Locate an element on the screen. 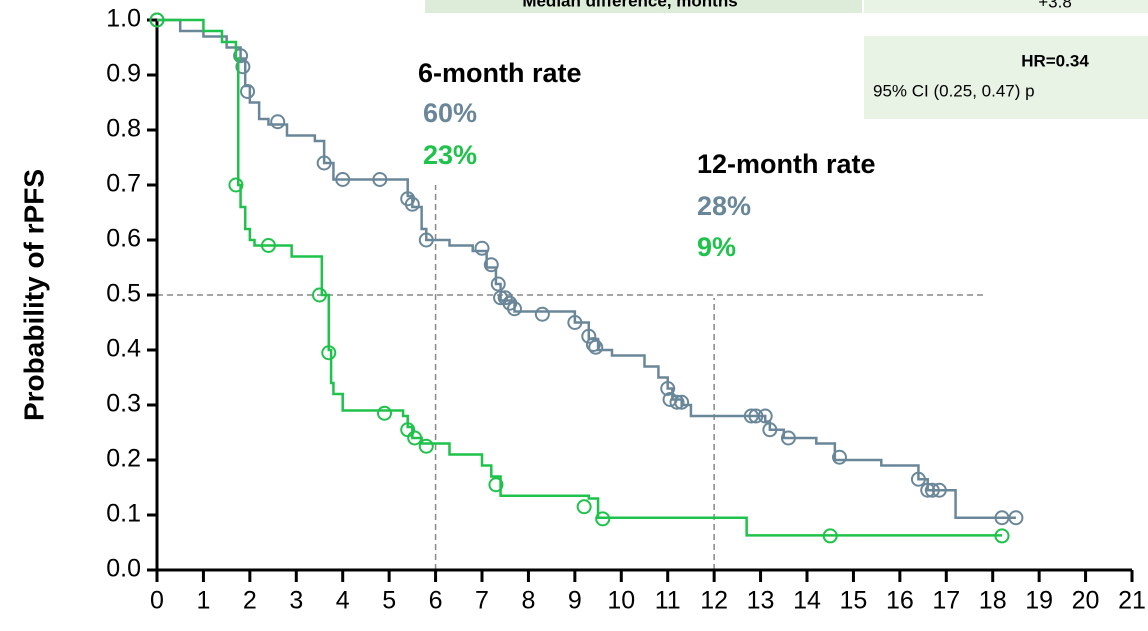 The image size is (1148, 631). x-tick-label: 15 is located at coordinates (854, 601).